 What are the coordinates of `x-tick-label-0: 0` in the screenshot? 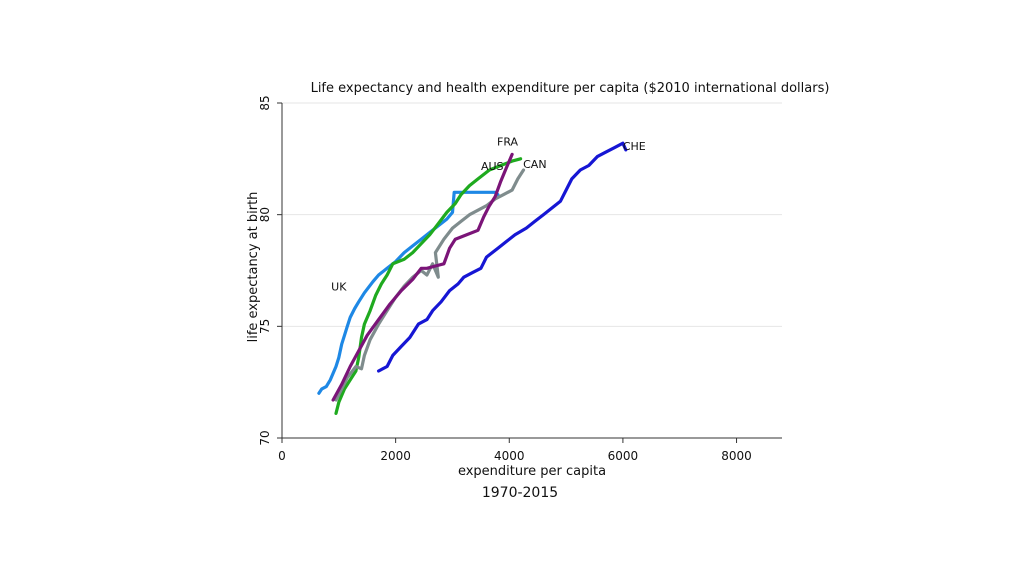 It's located at (282, 456).